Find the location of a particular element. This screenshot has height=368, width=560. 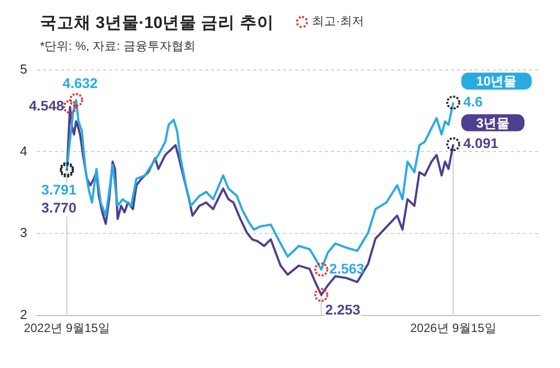

x-tick-label: 2022년 9월15일 is located at coordinates (67, 328).